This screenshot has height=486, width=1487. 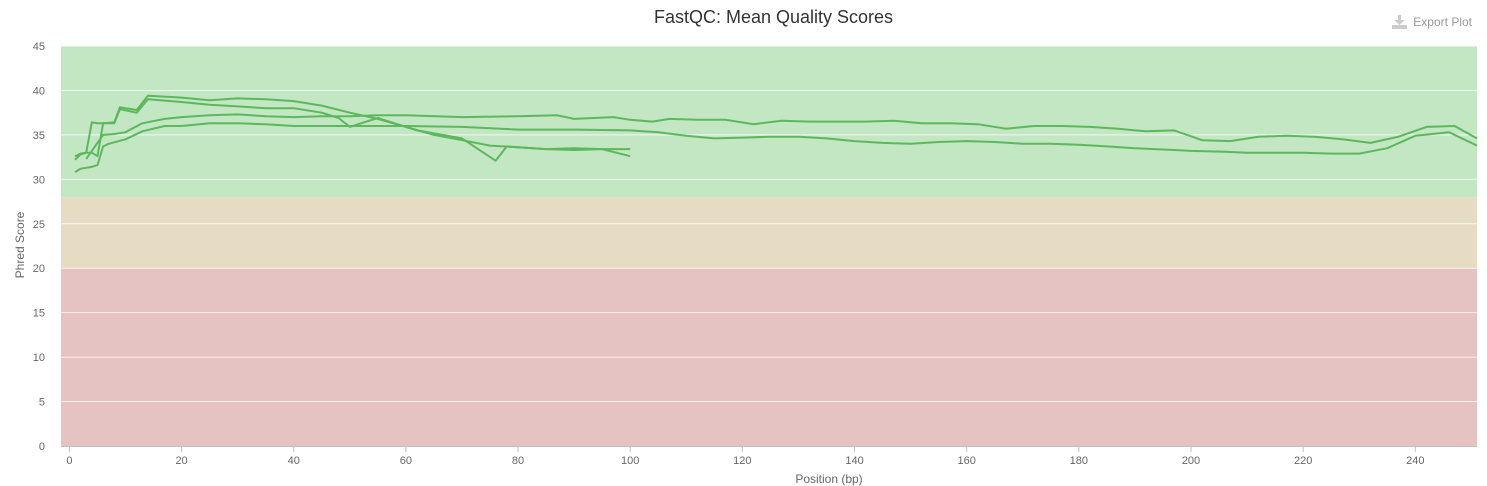 What do you see at coordinates (1415, 461) in the screenshot?
I see `x-tick-label-240: 240` at bounding box center [1415, 461].